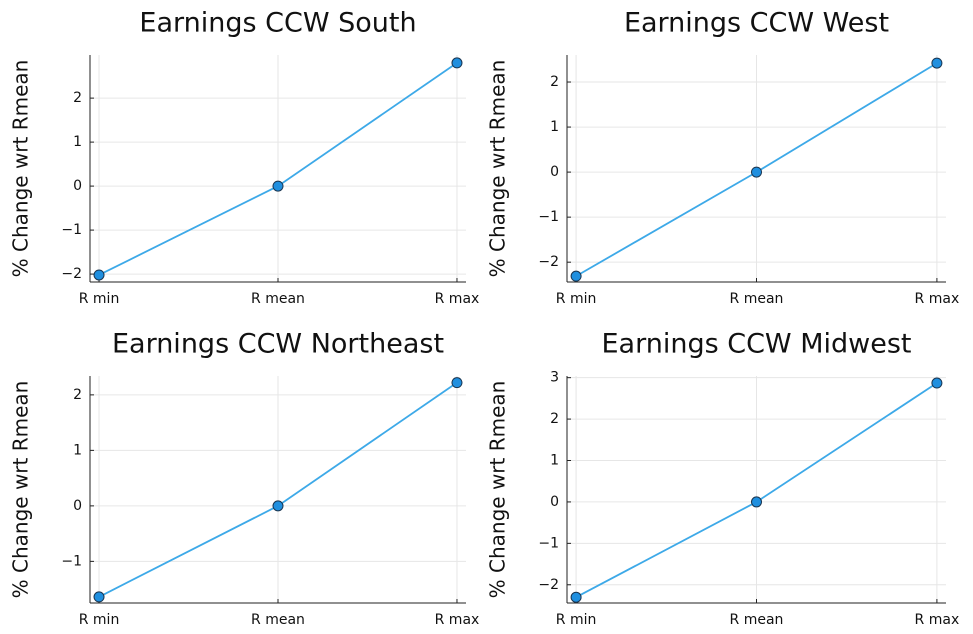 The height and width of the screenshot is (634, 973). I want to click on chart-title: Earnings CCW Midwest, so click(756, 344).